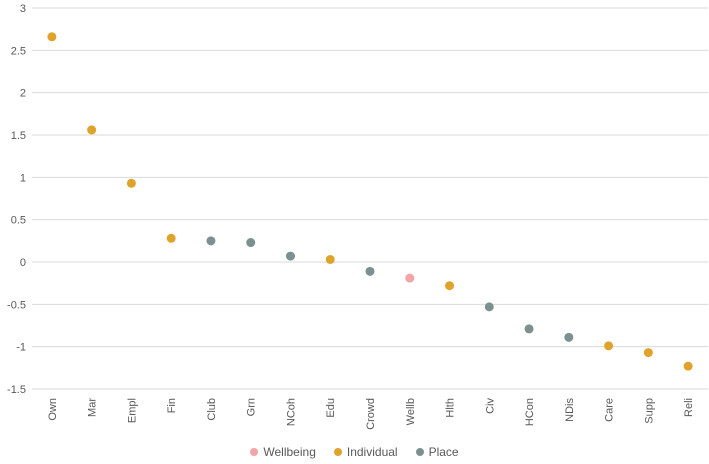  Describe the element at coordinates (331, 408) in the screenshot. I see `x-tick-label: Edu` at that location.